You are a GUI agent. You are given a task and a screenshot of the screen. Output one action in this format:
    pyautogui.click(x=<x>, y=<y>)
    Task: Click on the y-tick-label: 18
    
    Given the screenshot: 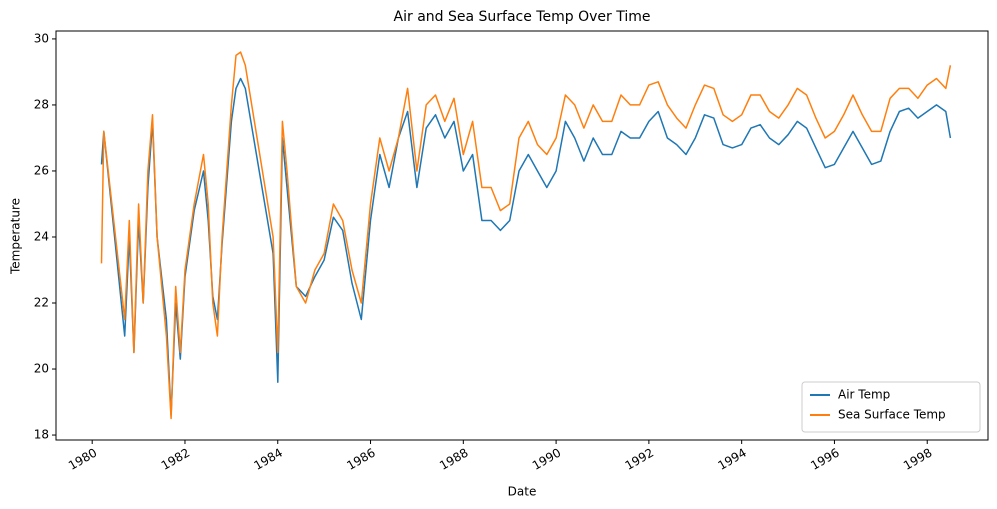 What is the action you would take?
    pyautogui.click(x=41, y=435)
    